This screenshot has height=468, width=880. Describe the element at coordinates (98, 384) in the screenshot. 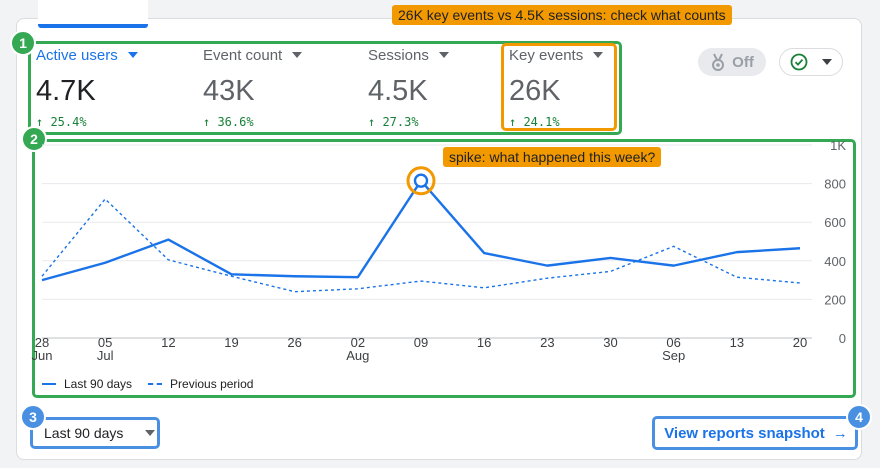

I see `legend-current: Last 90 days` at that location.